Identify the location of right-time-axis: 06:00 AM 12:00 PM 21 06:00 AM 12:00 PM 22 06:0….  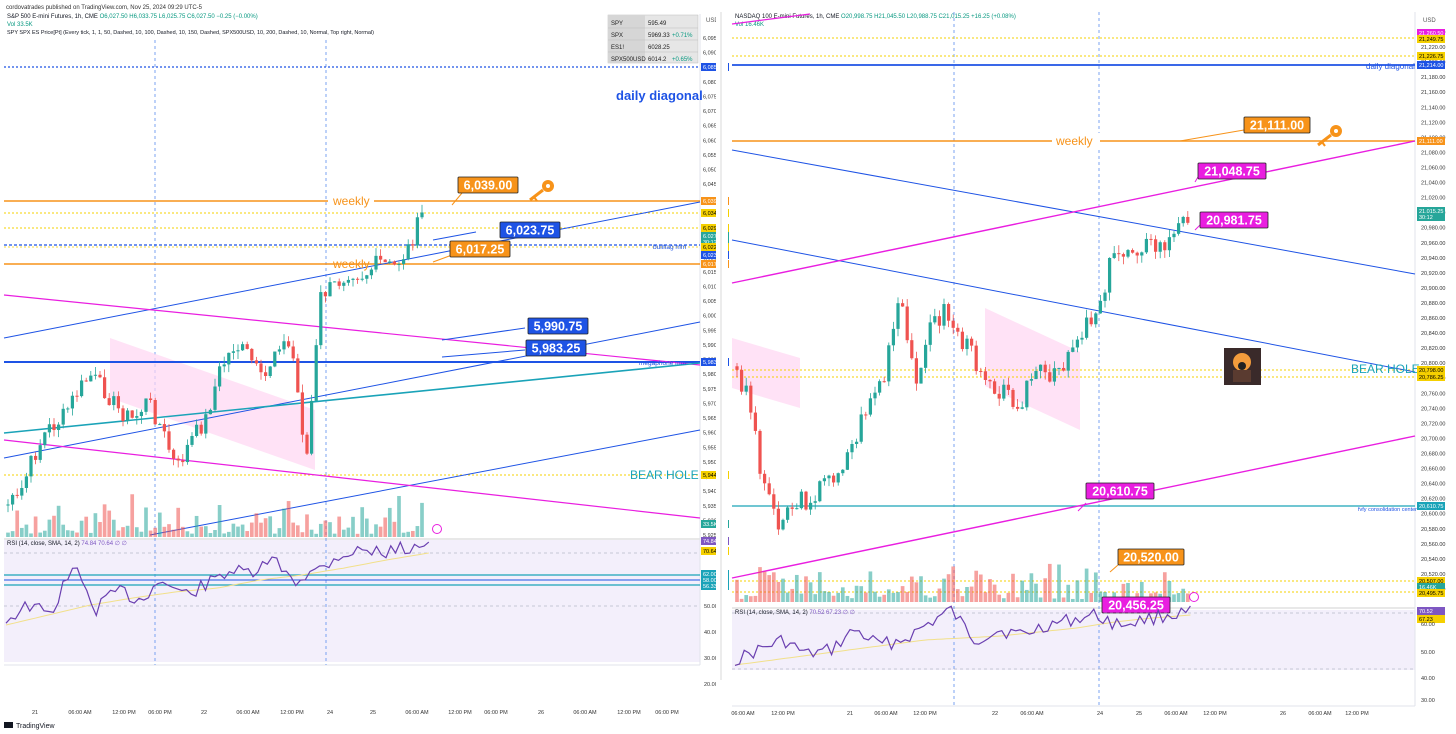
(1050, 714).